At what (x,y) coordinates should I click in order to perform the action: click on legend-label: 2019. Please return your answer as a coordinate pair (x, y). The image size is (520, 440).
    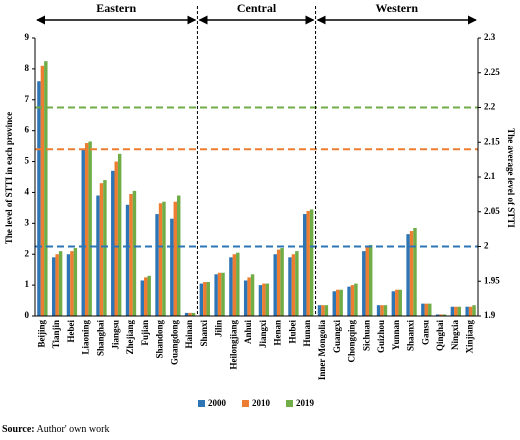
    Looking at the image, I should click on (305, 403).